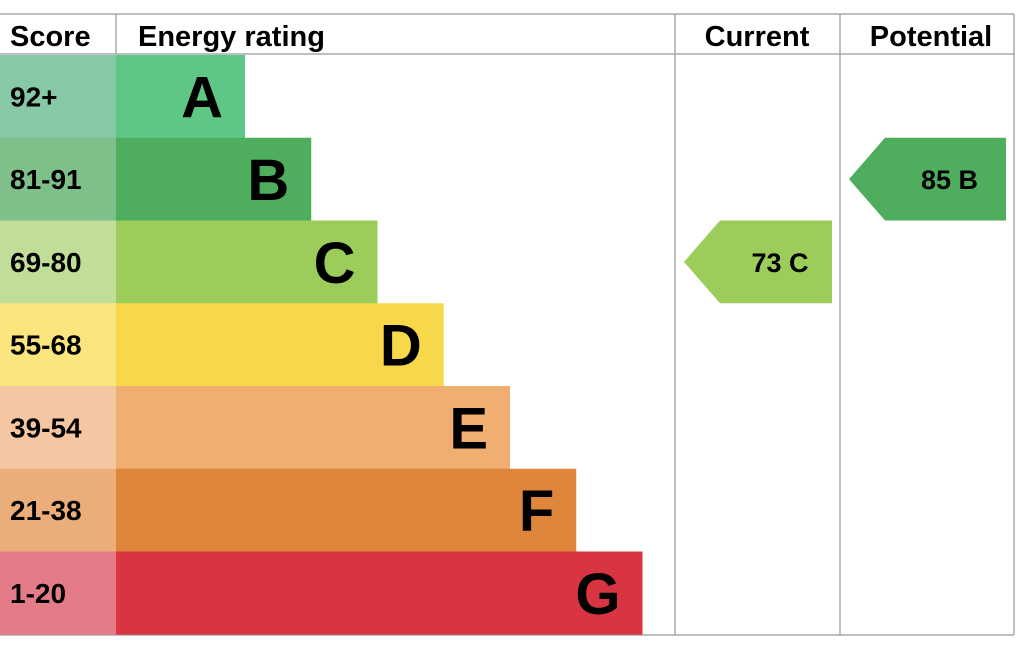 Image resolution: width=1024 pixels, height=647 pixels. What do you see at coordinates (50, 37) in the screenshot?
I see `header-score: Score` at bounding box center [50, 37].